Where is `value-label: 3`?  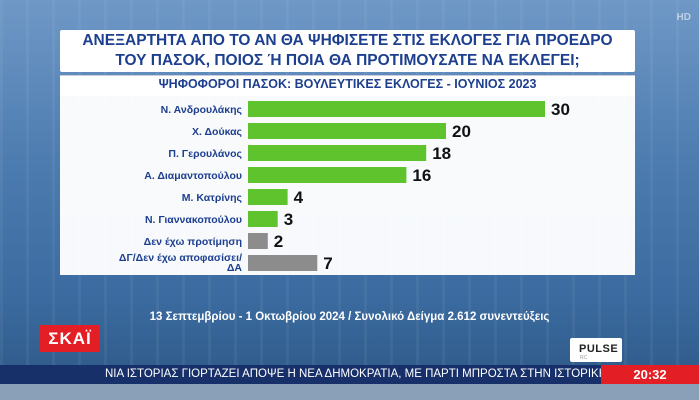 value-label: 3 is located at coordinates (288, 219).